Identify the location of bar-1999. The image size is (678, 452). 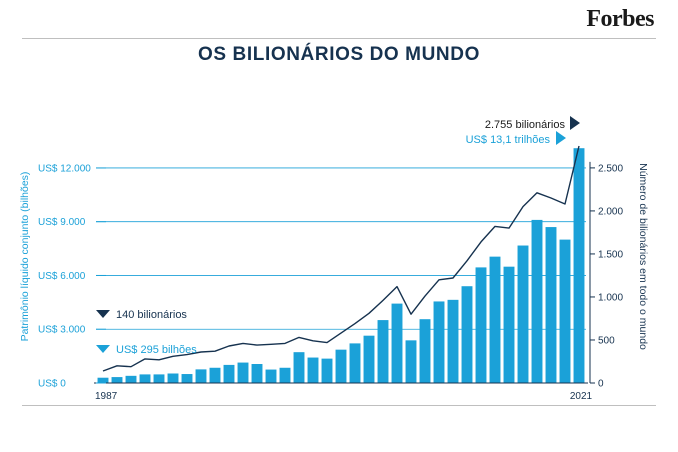
(271, 376).